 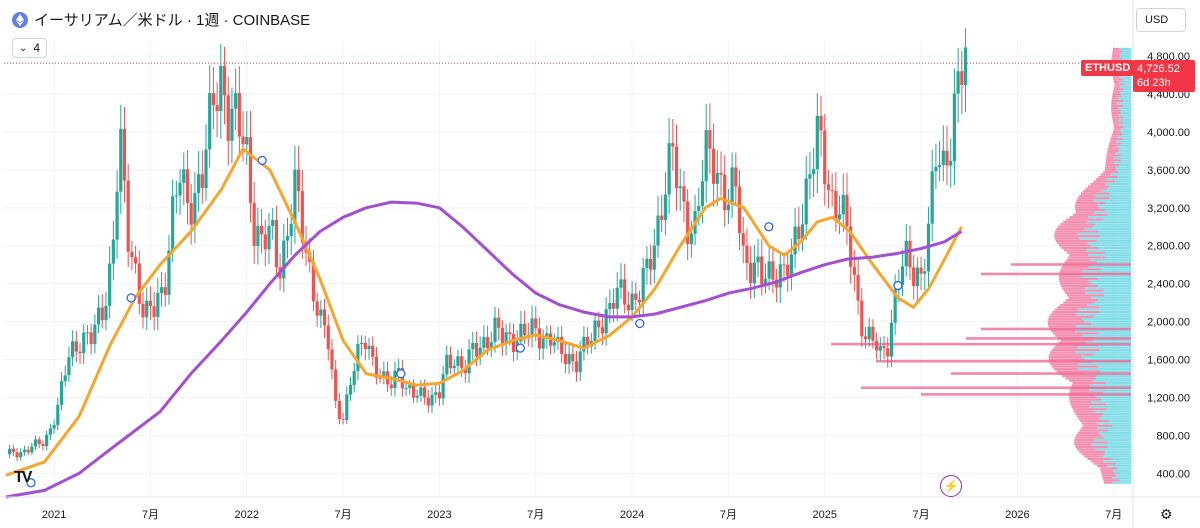 I want to click on bar-countdown: 6d 23h, so click(x=1154, y=83).